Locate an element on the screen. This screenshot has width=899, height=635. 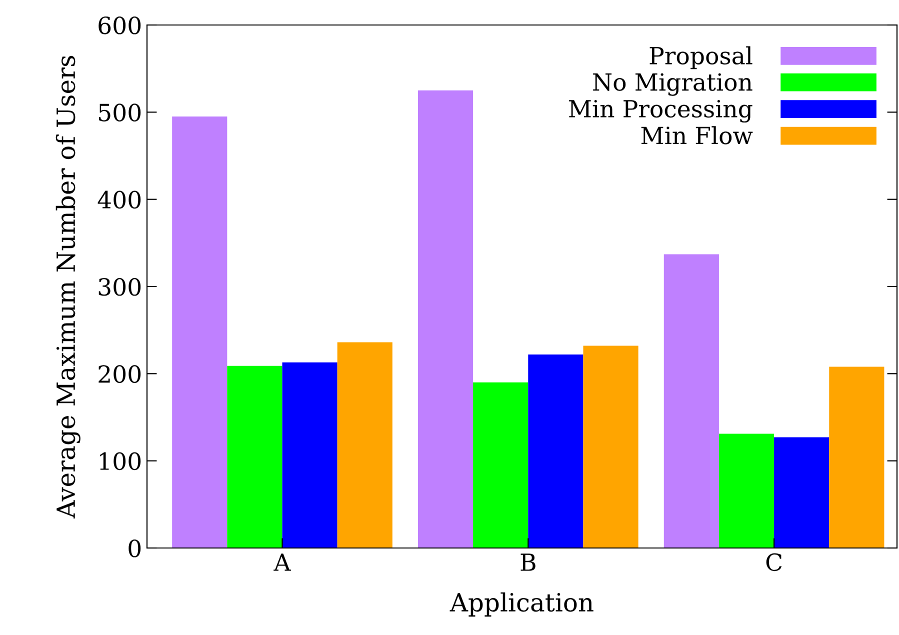
legend-label: Proposal is located at coordinates (701, 58).